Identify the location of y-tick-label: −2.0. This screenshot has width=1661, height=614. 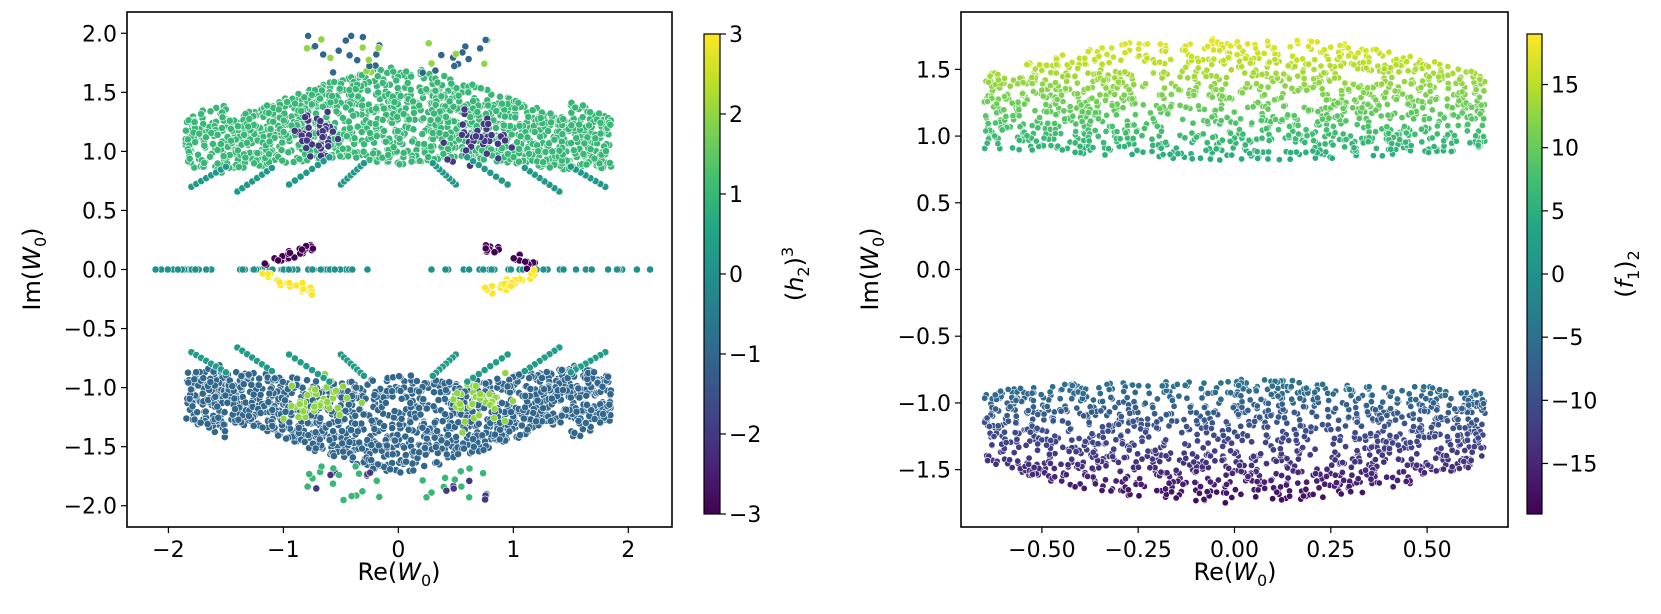
(90, 507).